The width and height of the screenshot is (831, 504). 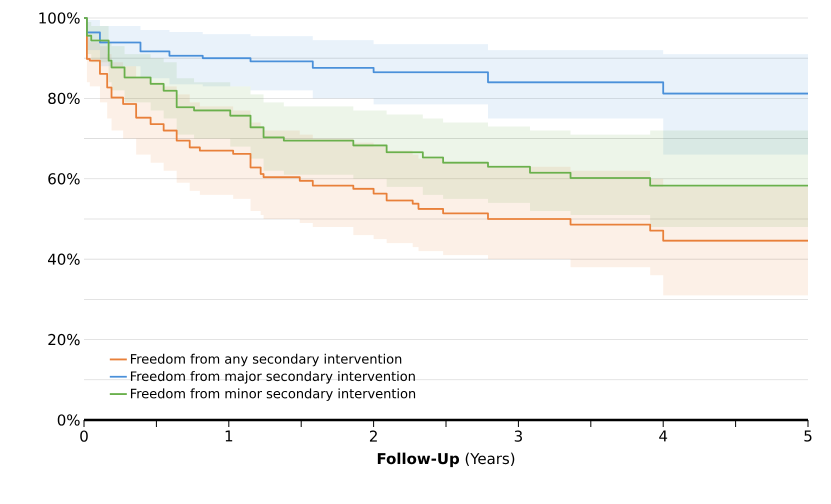 I want to click on x-tick-label: 5, so click(x=808, y=436).